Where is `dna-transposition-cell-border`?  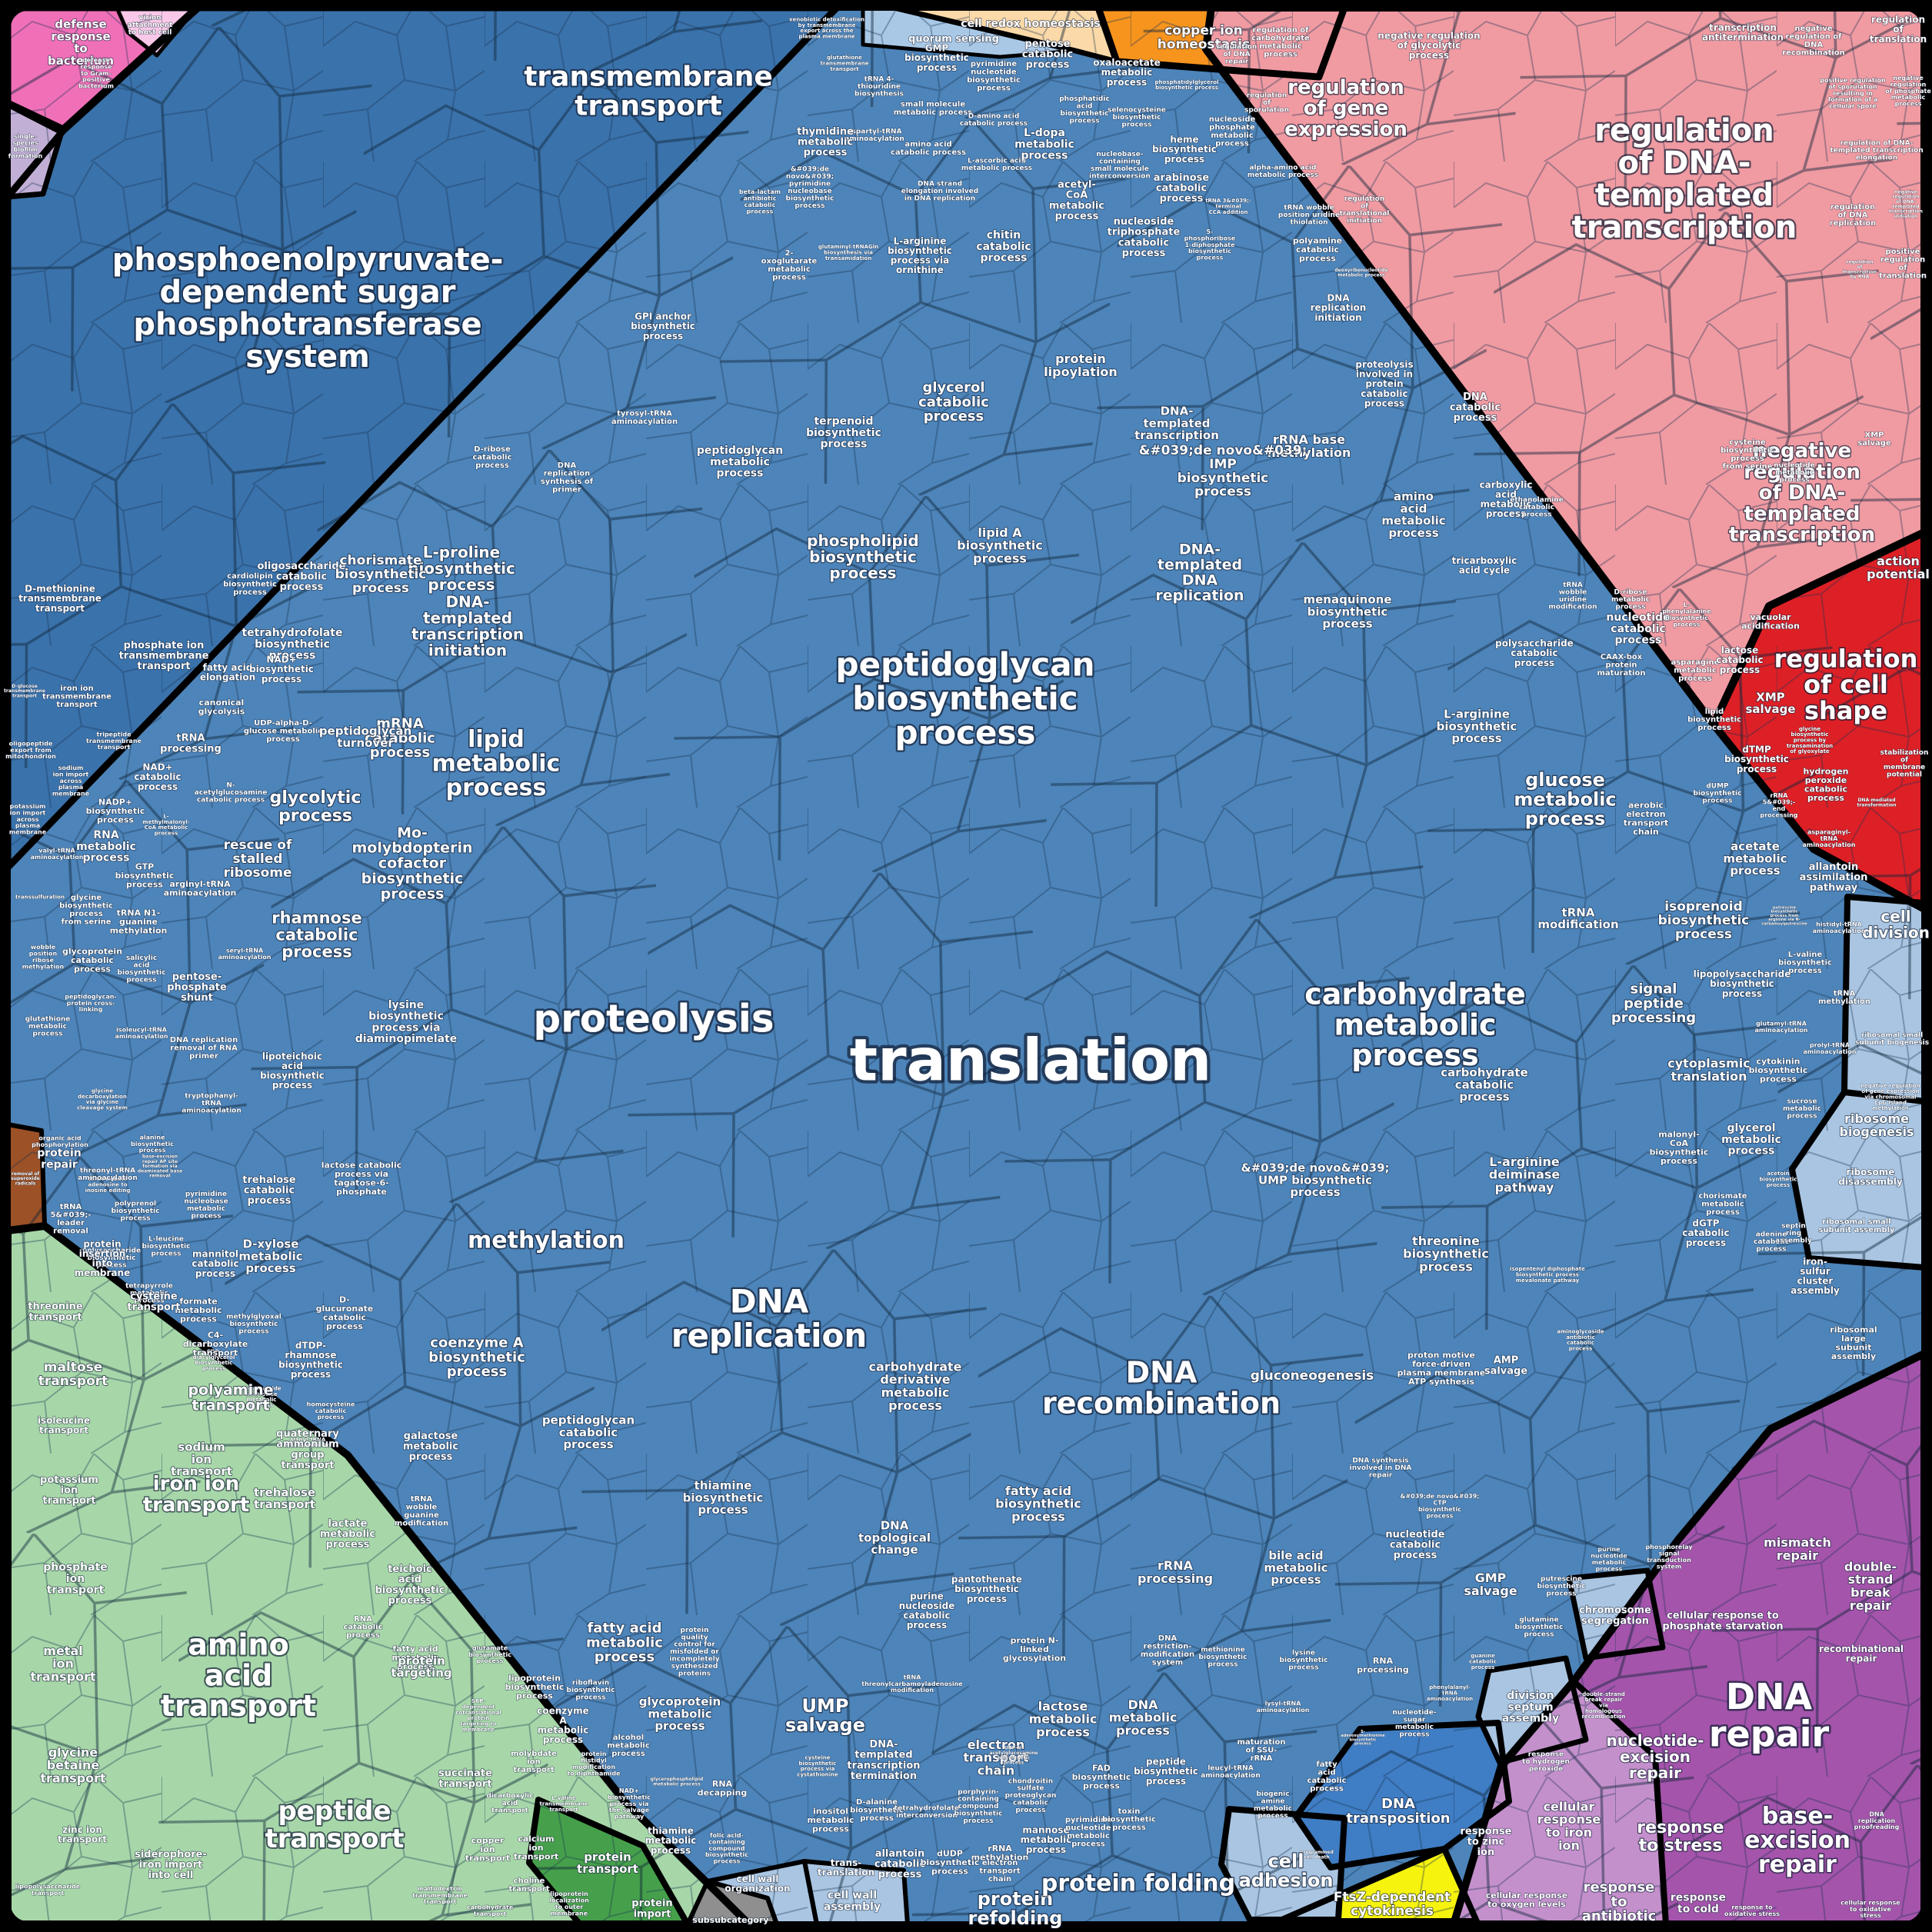 dna-transposition-cell-border is located at coordinates (1402, 1795).